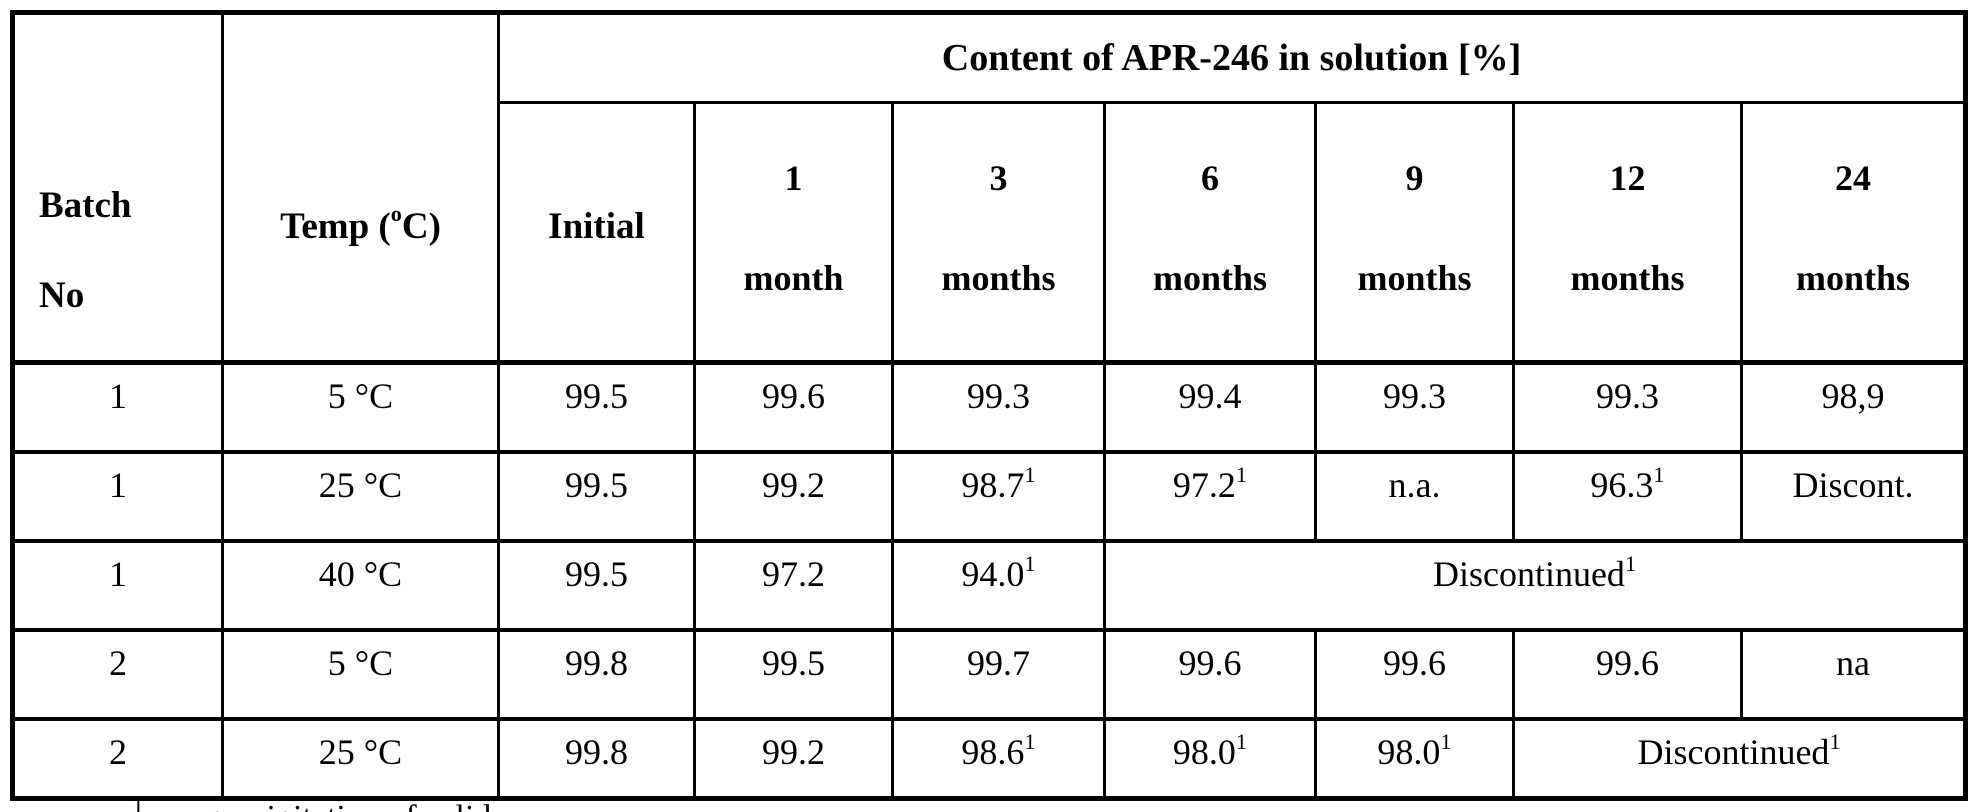  What do you see at coordinates (793, 277) in the screenshot?
I see `month-unit: month` at bounding box center [793, 277].